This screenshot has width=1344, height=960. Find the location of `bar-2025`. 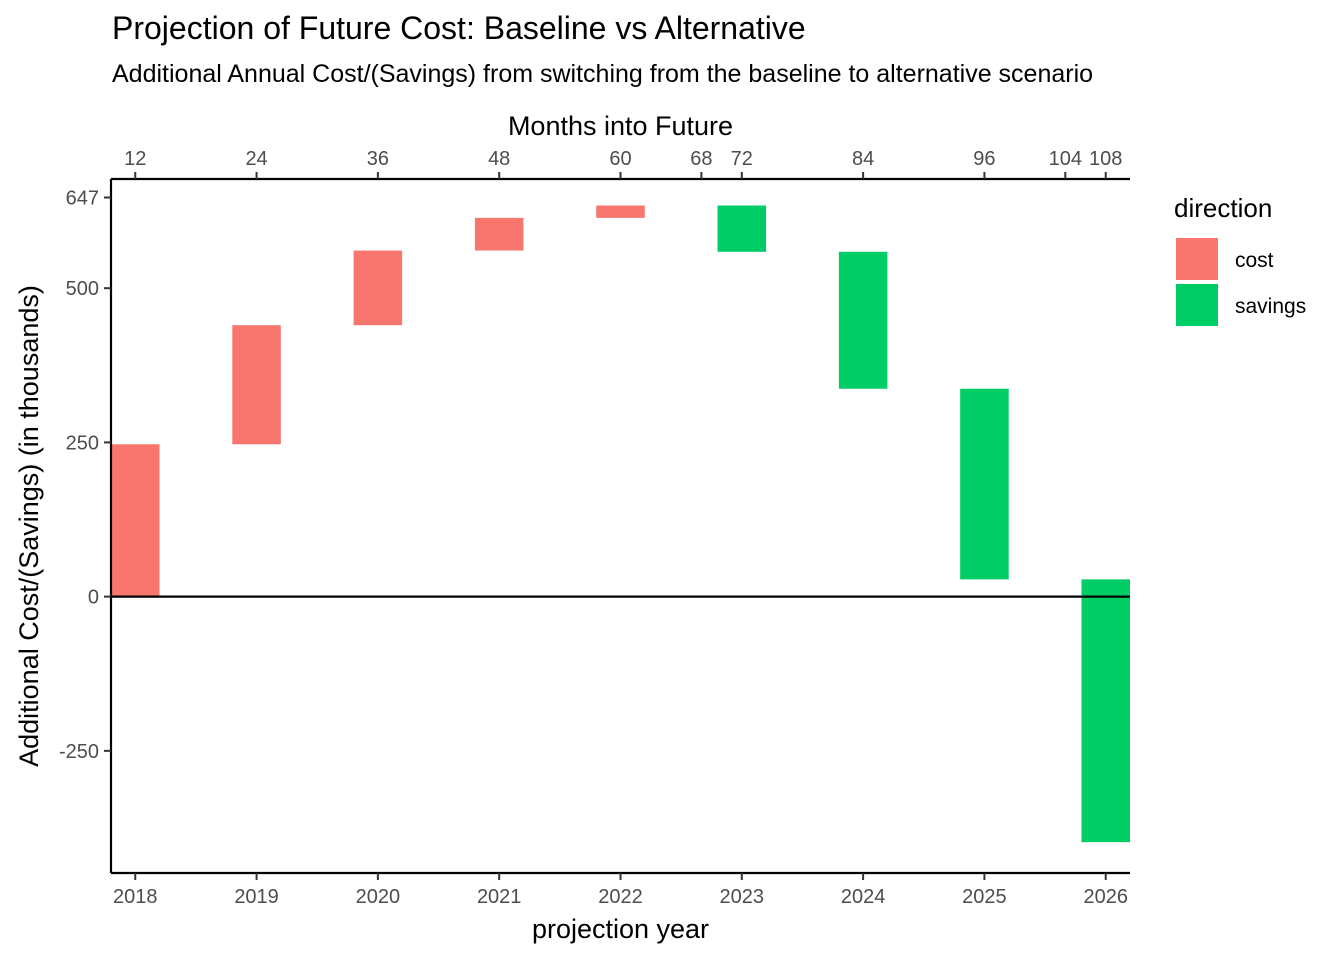

bar-2025 is located at coordinates (984, 484).